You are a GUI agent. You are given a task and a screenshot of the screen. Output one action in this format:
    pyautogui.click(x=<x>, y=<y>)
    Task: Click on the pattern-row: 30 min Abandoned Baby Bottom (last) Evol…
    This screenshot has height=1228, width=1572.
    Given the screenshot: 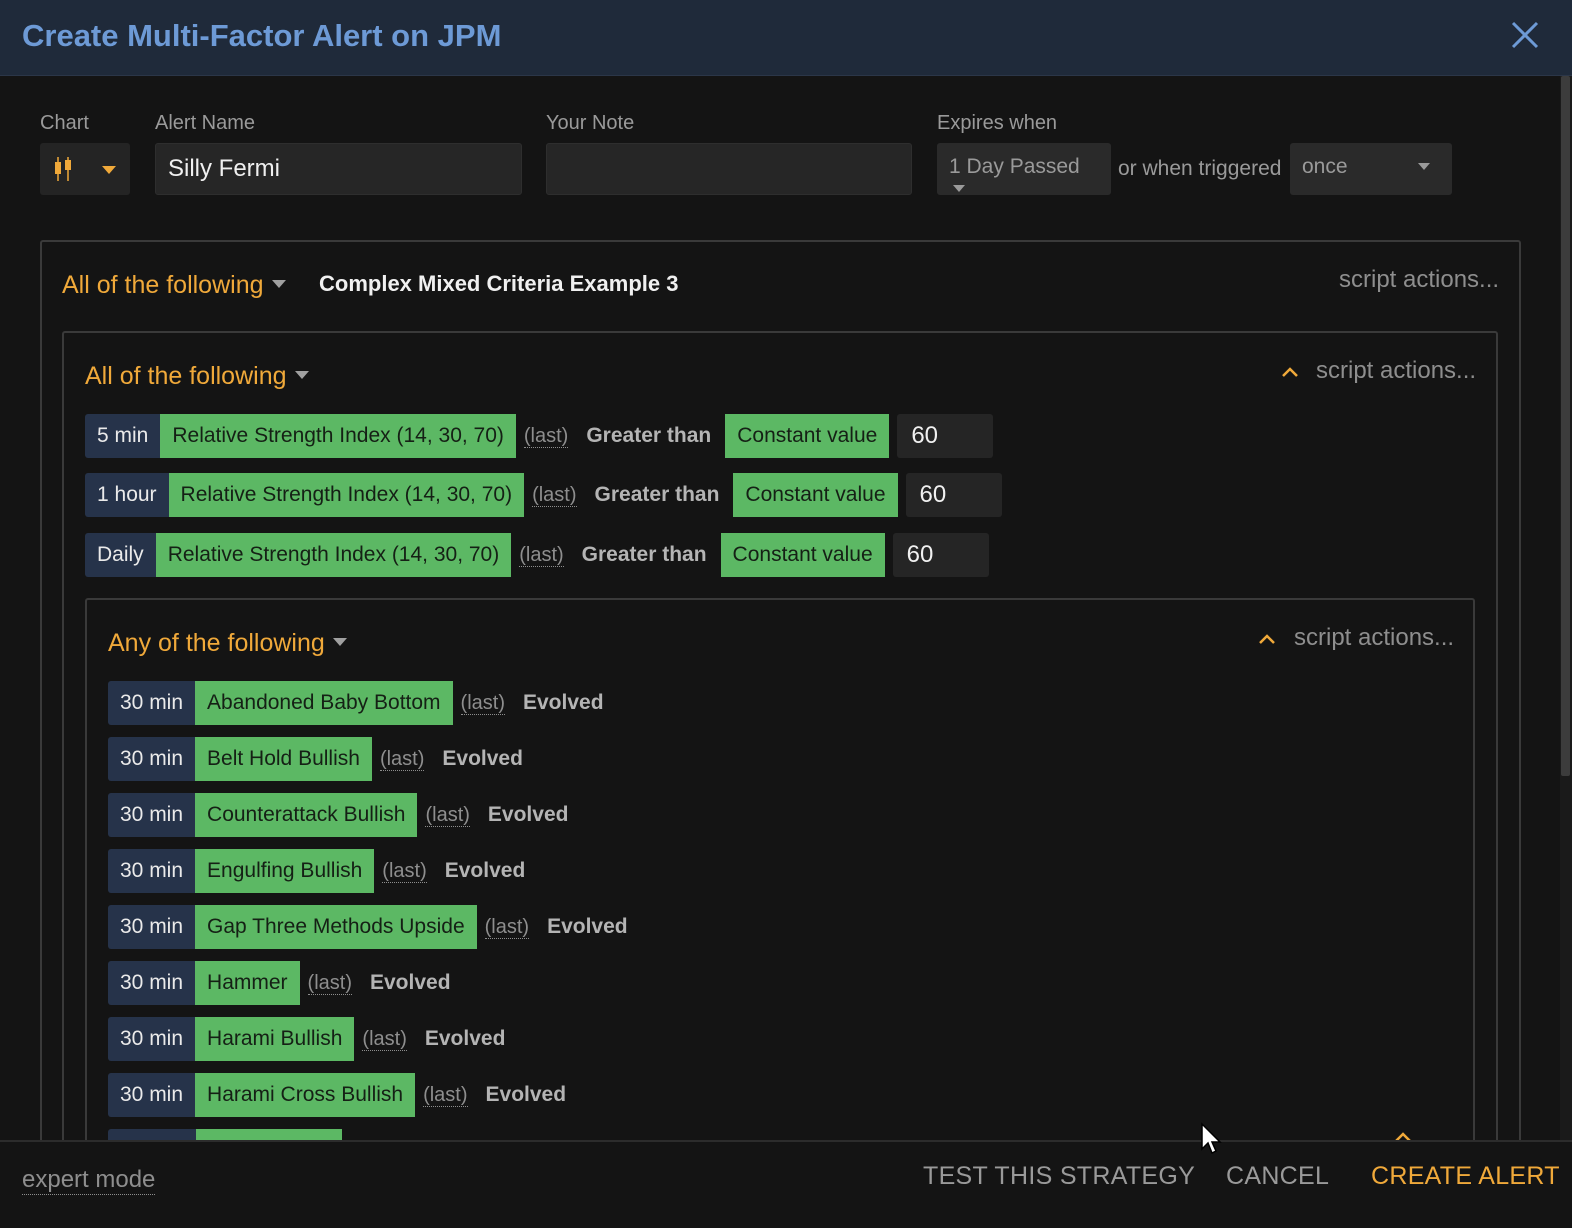 What is the action you would take?
    pyautogui.click(x=356, y=703)
    